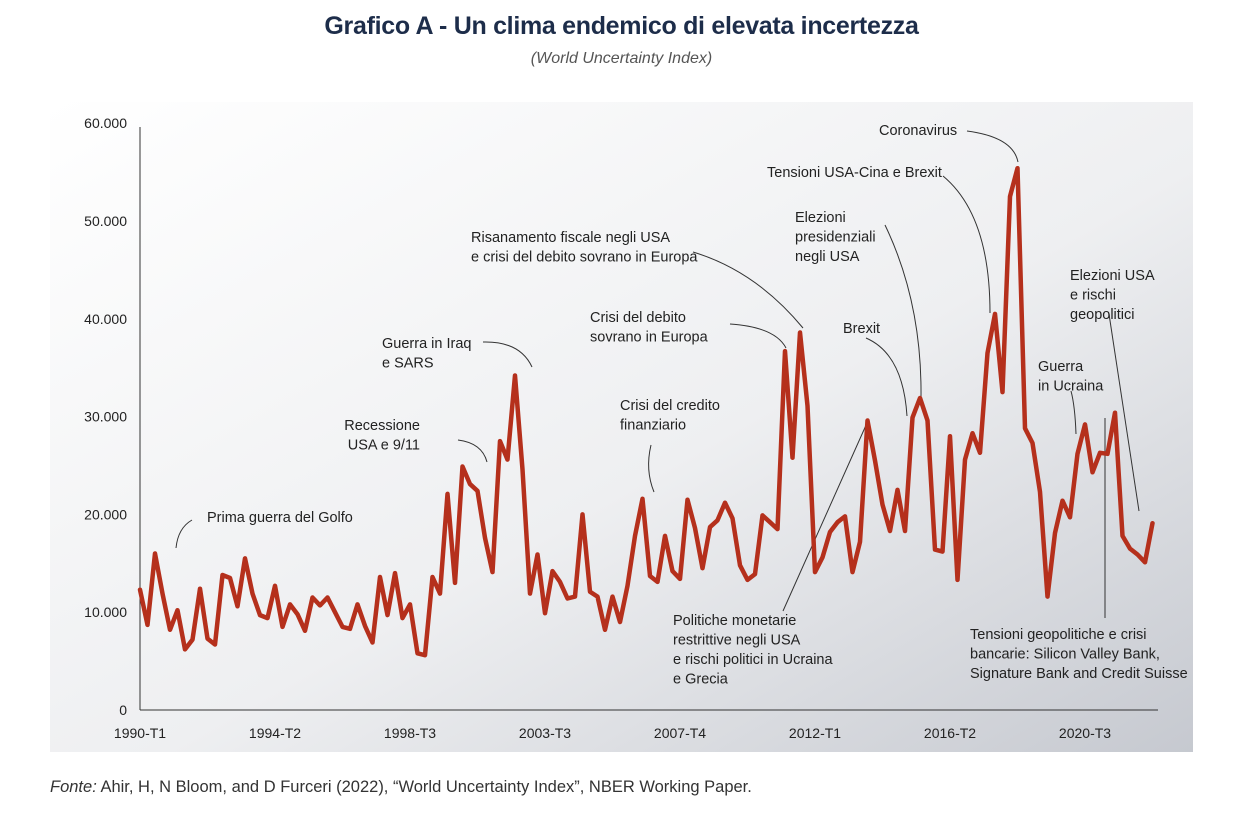  What do you see at coordinates (105, 319) in the screenshot?
I see `y-tick-label: 40.000` at bounding box center [105, 319].